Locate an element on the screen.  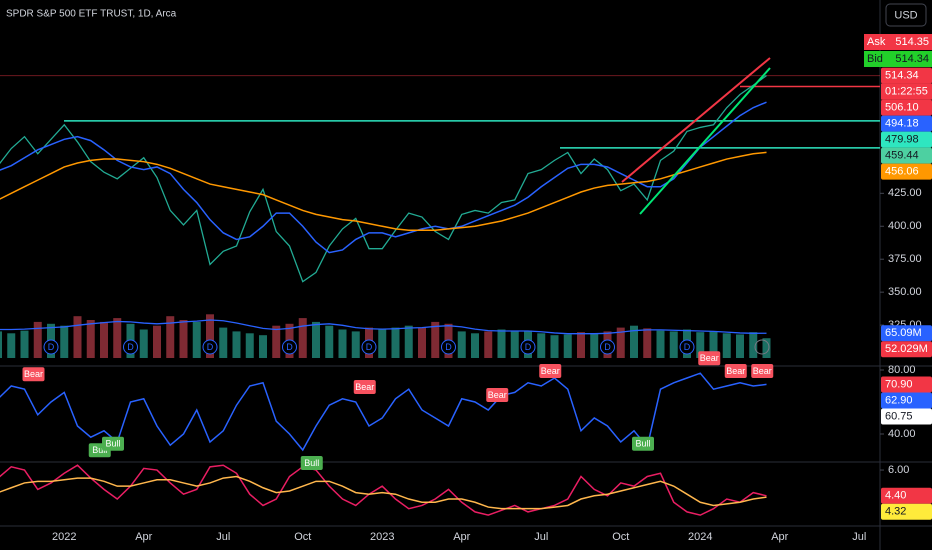
bid-price: 514.34 is located at coordinates (912, 59).